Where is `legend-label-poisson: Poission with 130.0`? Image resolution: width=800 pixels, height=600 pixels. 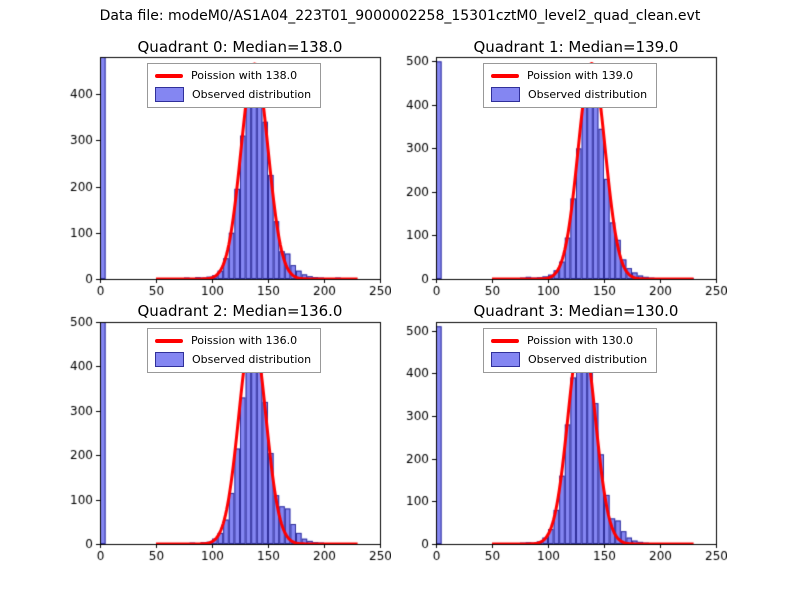 legend-label-poisson: Poission with 130.0 is located at coordinates (580, 340).